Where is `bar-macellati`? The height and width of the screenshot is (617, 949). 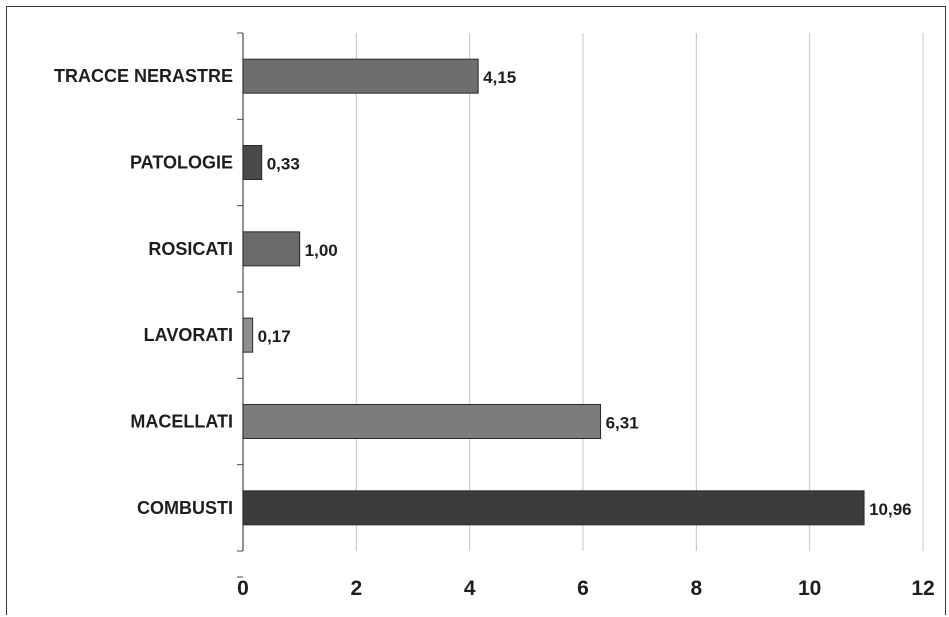
bar-macellati is located at coordinates (422, 421).